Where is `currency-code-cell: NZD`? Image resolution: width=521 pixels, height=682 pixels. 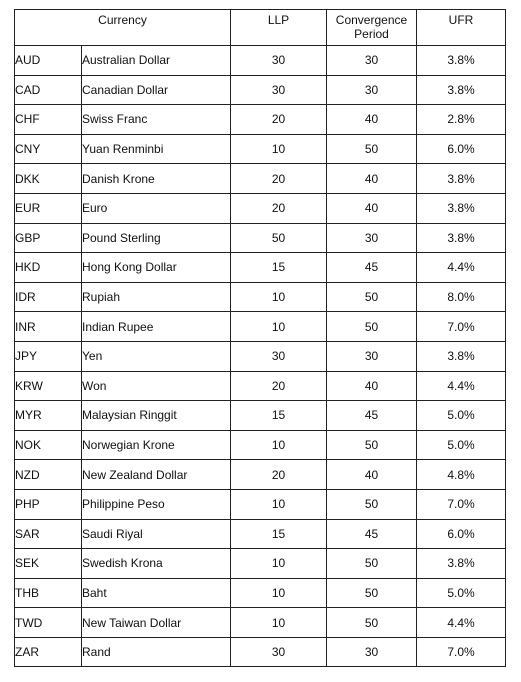
currency-code-cell: NZD is located at coordinates (48, 474).